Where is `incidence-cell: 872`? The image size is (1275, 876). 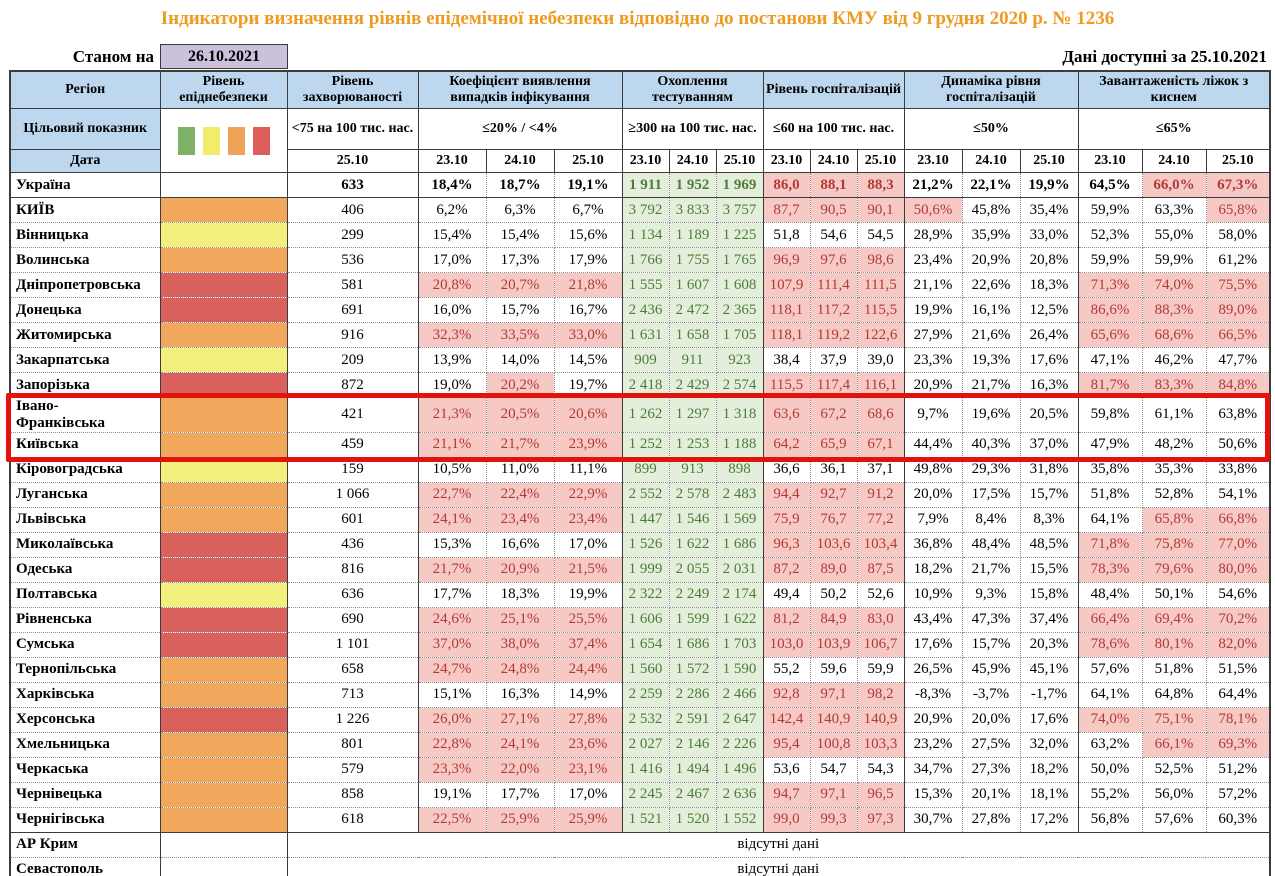
incidence-cell: 872 is located at coordinates (352, 385).